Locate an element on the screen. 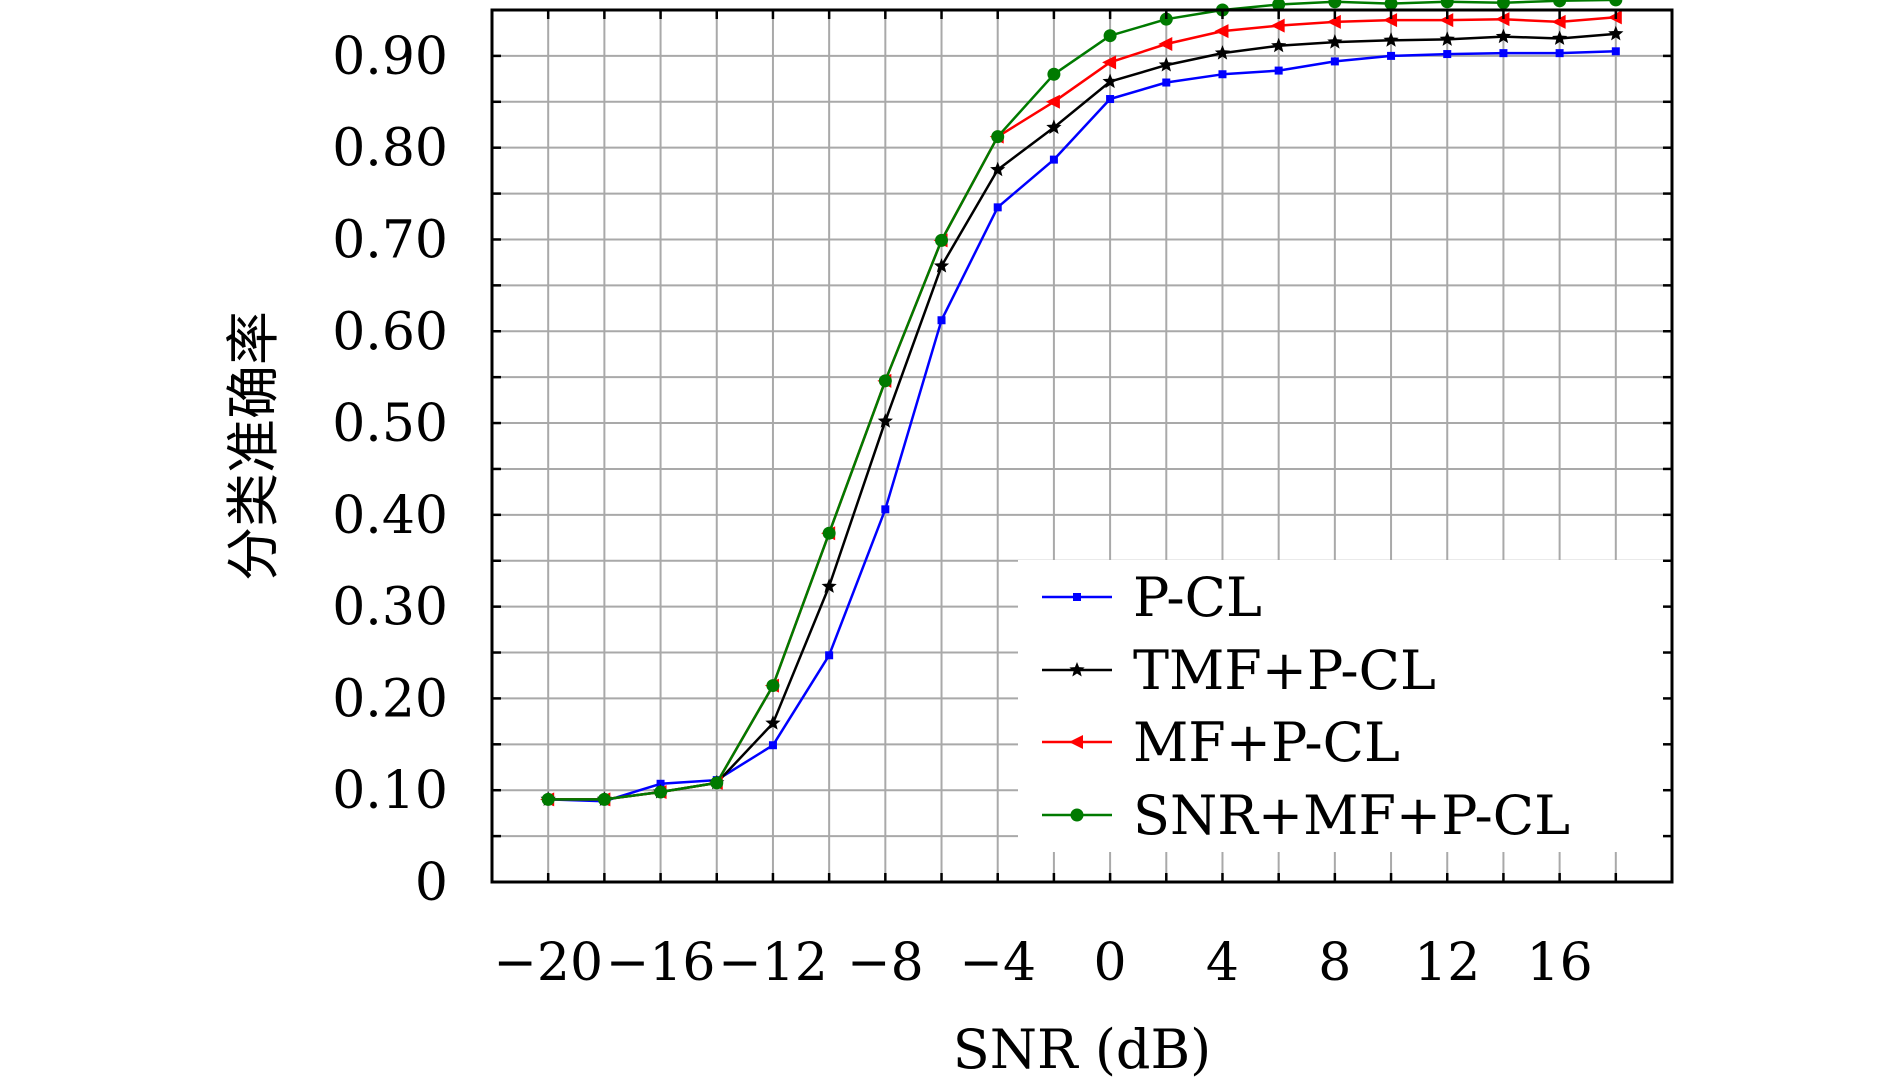 The height and width of the screenshot is (1092, 1890). x-axis-title: SNR (dB) is located at coordinates (1082, 1049).